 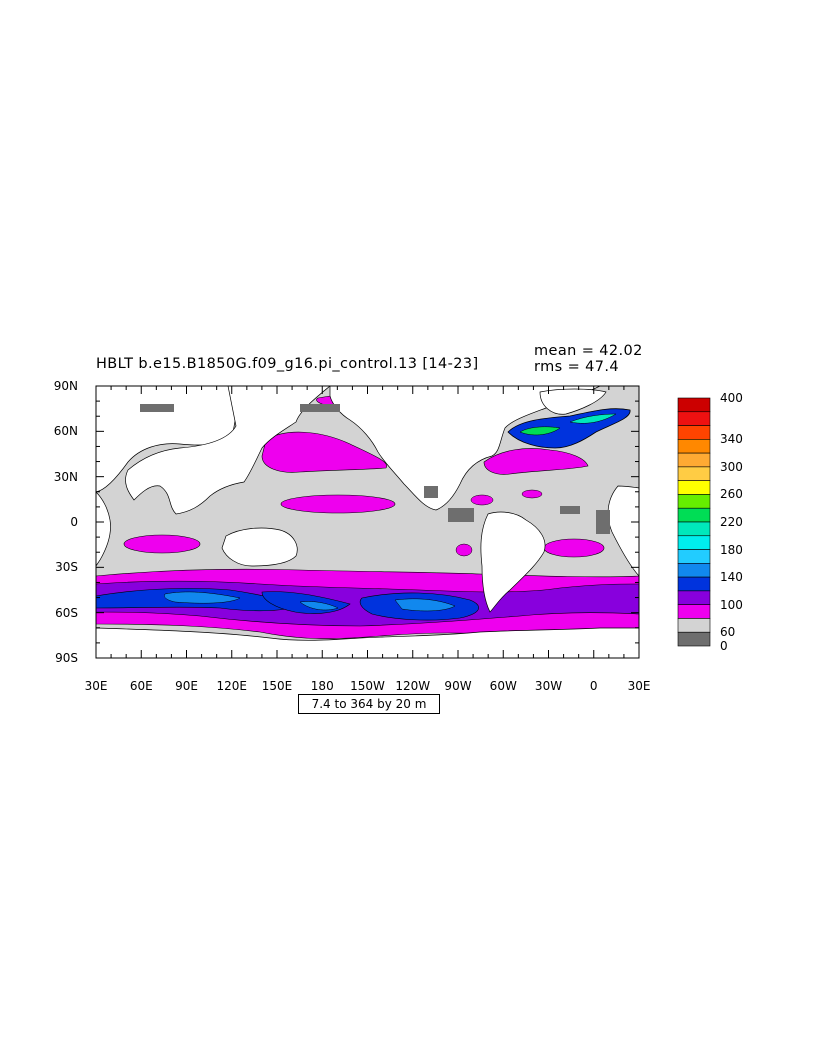 I want to click on southern-ocean-lightblue-a, so click(x=202, y=597).